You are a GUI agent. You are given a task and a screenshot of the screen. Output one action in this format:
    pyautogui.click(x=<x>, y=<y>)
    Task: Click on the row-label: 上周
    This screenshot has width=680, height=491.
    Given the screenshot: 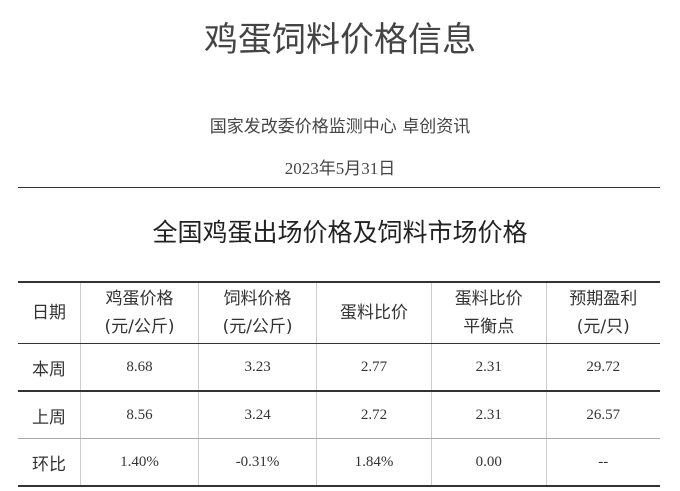 What is the action you would take?
    pyautogui.click(x=49, y=415)
    